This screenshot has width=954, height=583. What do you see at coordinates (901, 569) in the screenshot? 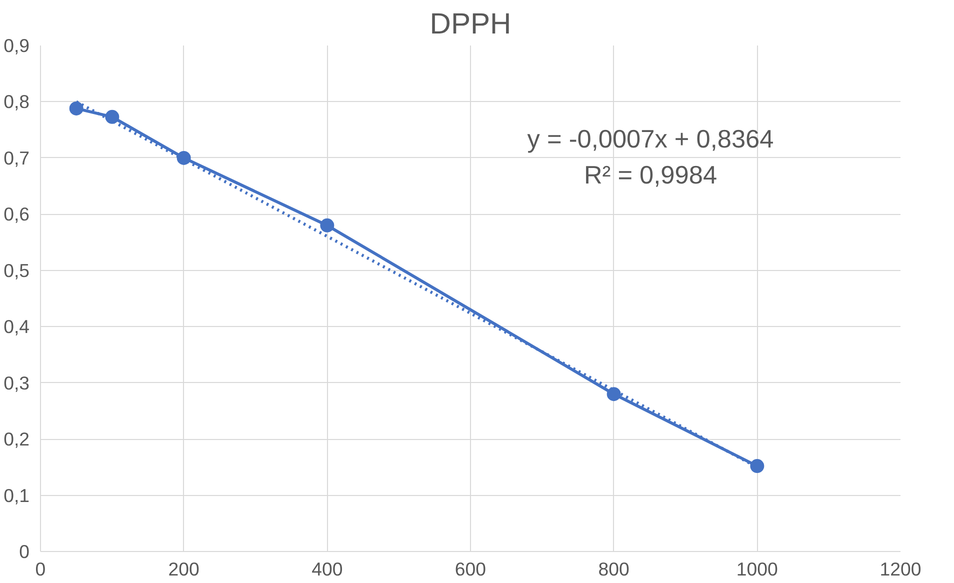
I see `x-tick-label: 1200` at bounding box center [901, 569].